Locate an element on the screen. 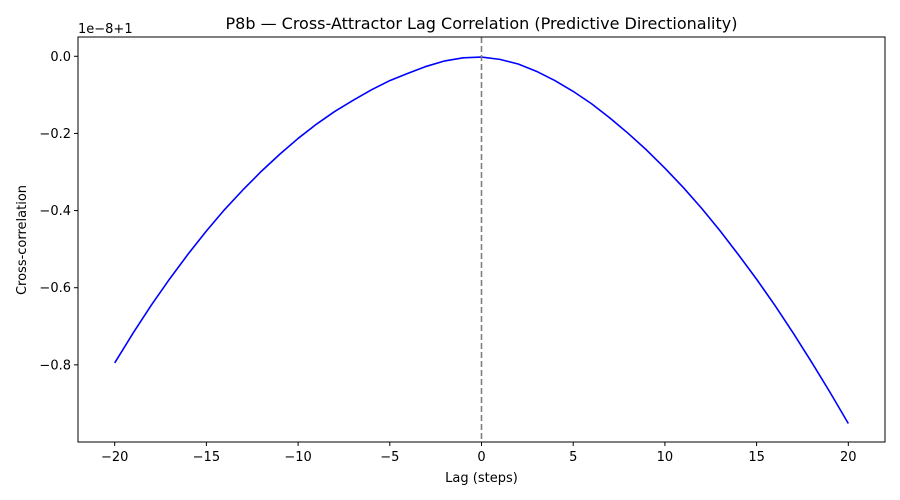  x-axis-label: Lag (steps) is located at coordinates (481, 478).